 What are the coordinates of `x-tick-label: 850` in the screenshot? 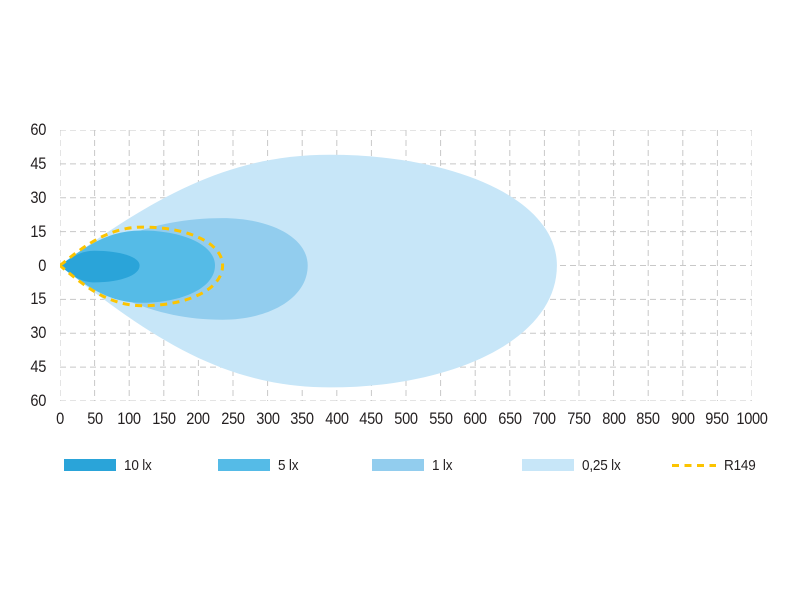 It's located at (648, 418).